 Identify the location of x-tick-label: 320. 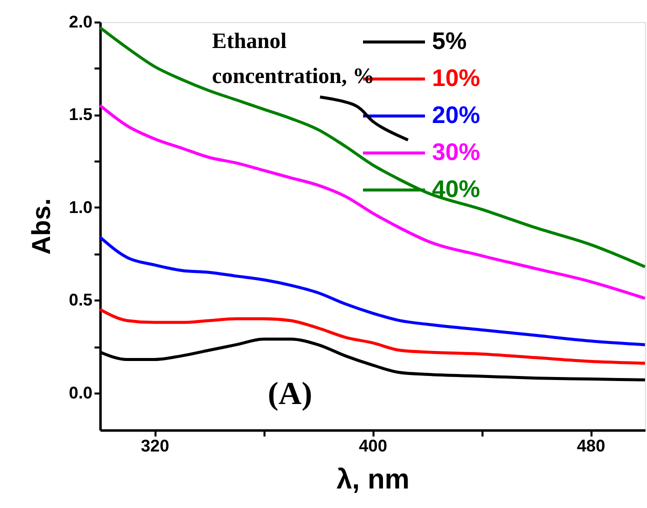
(155, 446).